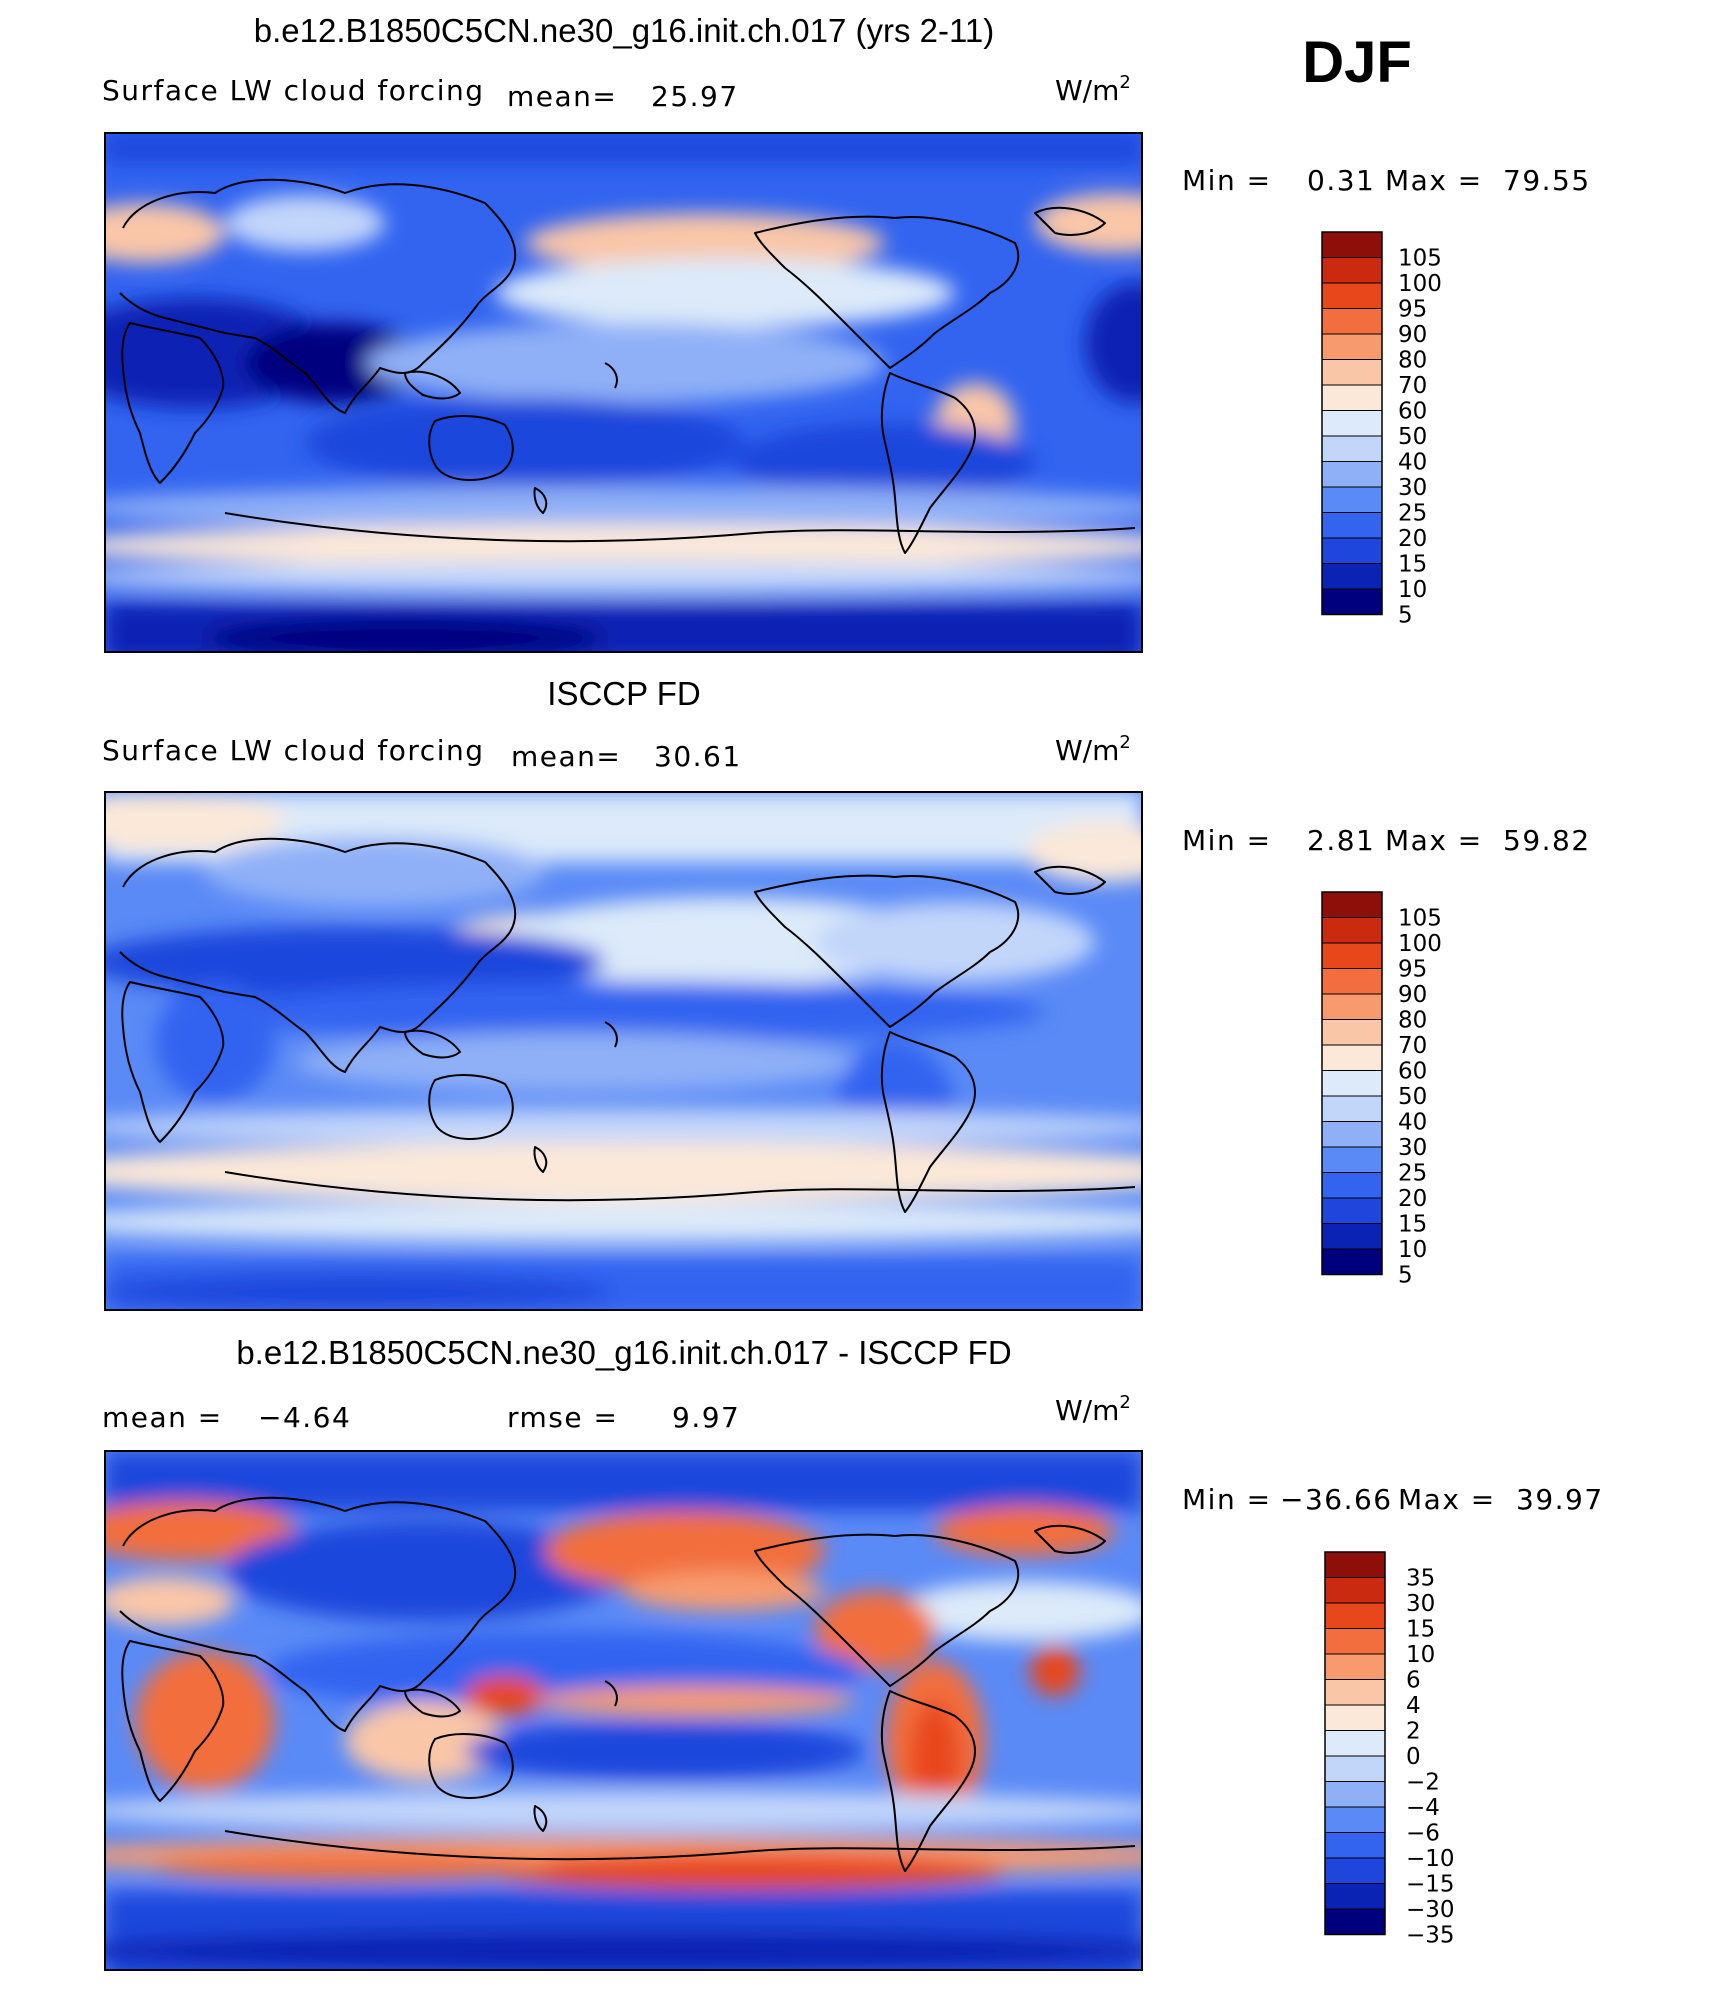  Describe the element at coordinates (698, 756) in the screenshot. I see `panel2-mean-value: 30.61` at that location.